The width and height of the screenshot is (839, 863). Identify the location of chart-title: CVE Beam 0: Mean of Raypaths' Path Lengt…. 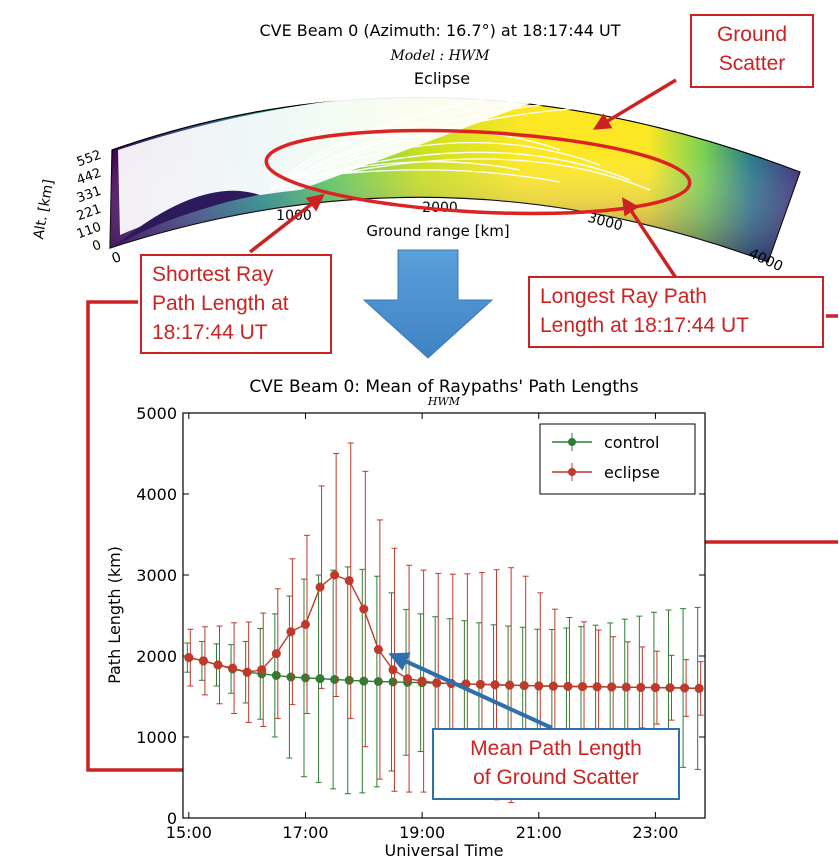
(443, 387).